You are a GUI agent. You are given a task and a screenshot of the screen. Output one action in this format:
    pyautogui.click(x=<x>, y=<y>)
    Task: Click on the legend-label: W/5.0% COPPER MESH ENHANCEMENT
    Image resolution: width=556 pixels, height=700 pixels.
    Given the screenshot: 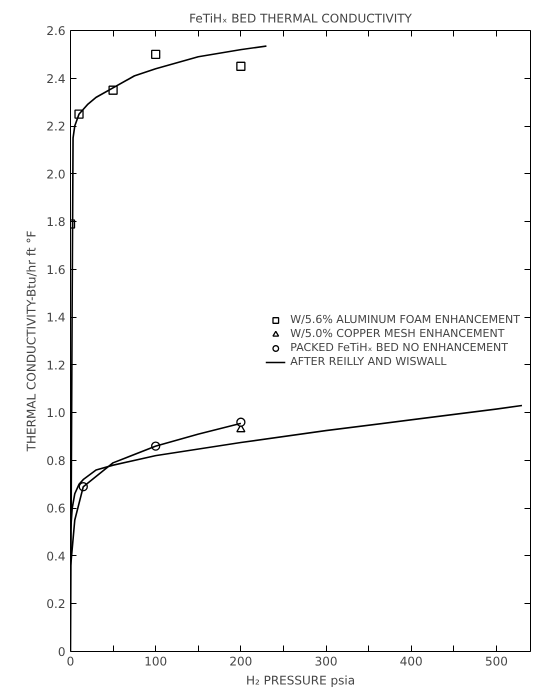 What is the action you would take?
    pyautogui.click(x=397, y=333)
    